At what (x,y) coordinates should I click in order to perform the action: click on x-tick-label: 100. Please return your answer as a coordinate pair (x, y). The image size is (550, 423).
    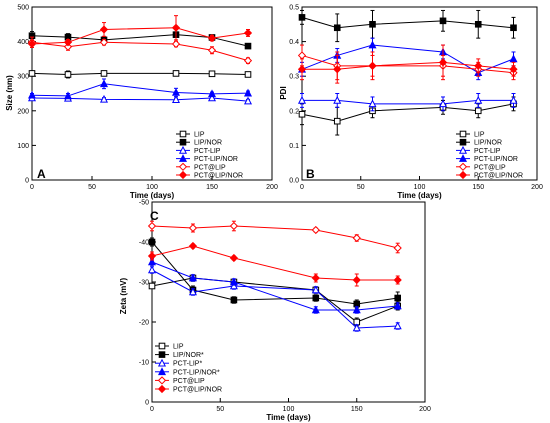
    Looking at the image, I should click on (152, 187).